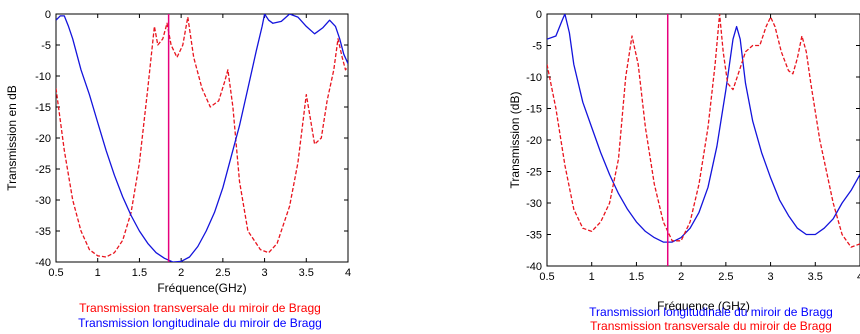 The image size is (860, 334). I want to click on y-axis-label: Transmission (dB), so click(515, 140).